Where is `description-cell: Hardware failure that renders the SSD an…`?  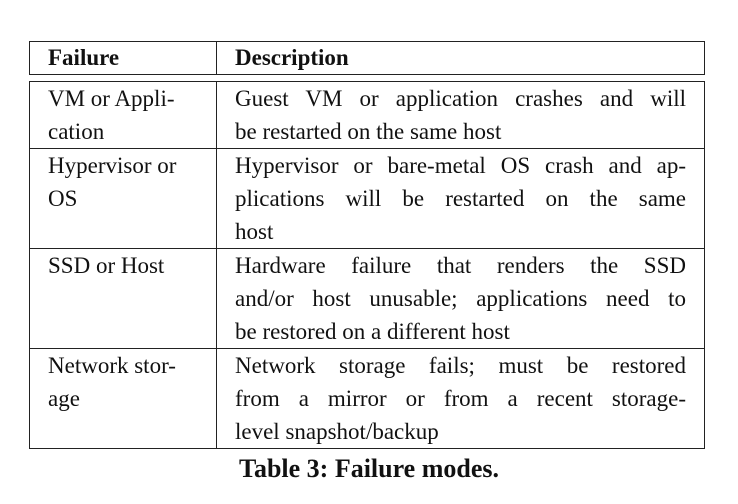 description-cell: Hardware failure that renders the SSD an… is located at coordinates (460, 298).